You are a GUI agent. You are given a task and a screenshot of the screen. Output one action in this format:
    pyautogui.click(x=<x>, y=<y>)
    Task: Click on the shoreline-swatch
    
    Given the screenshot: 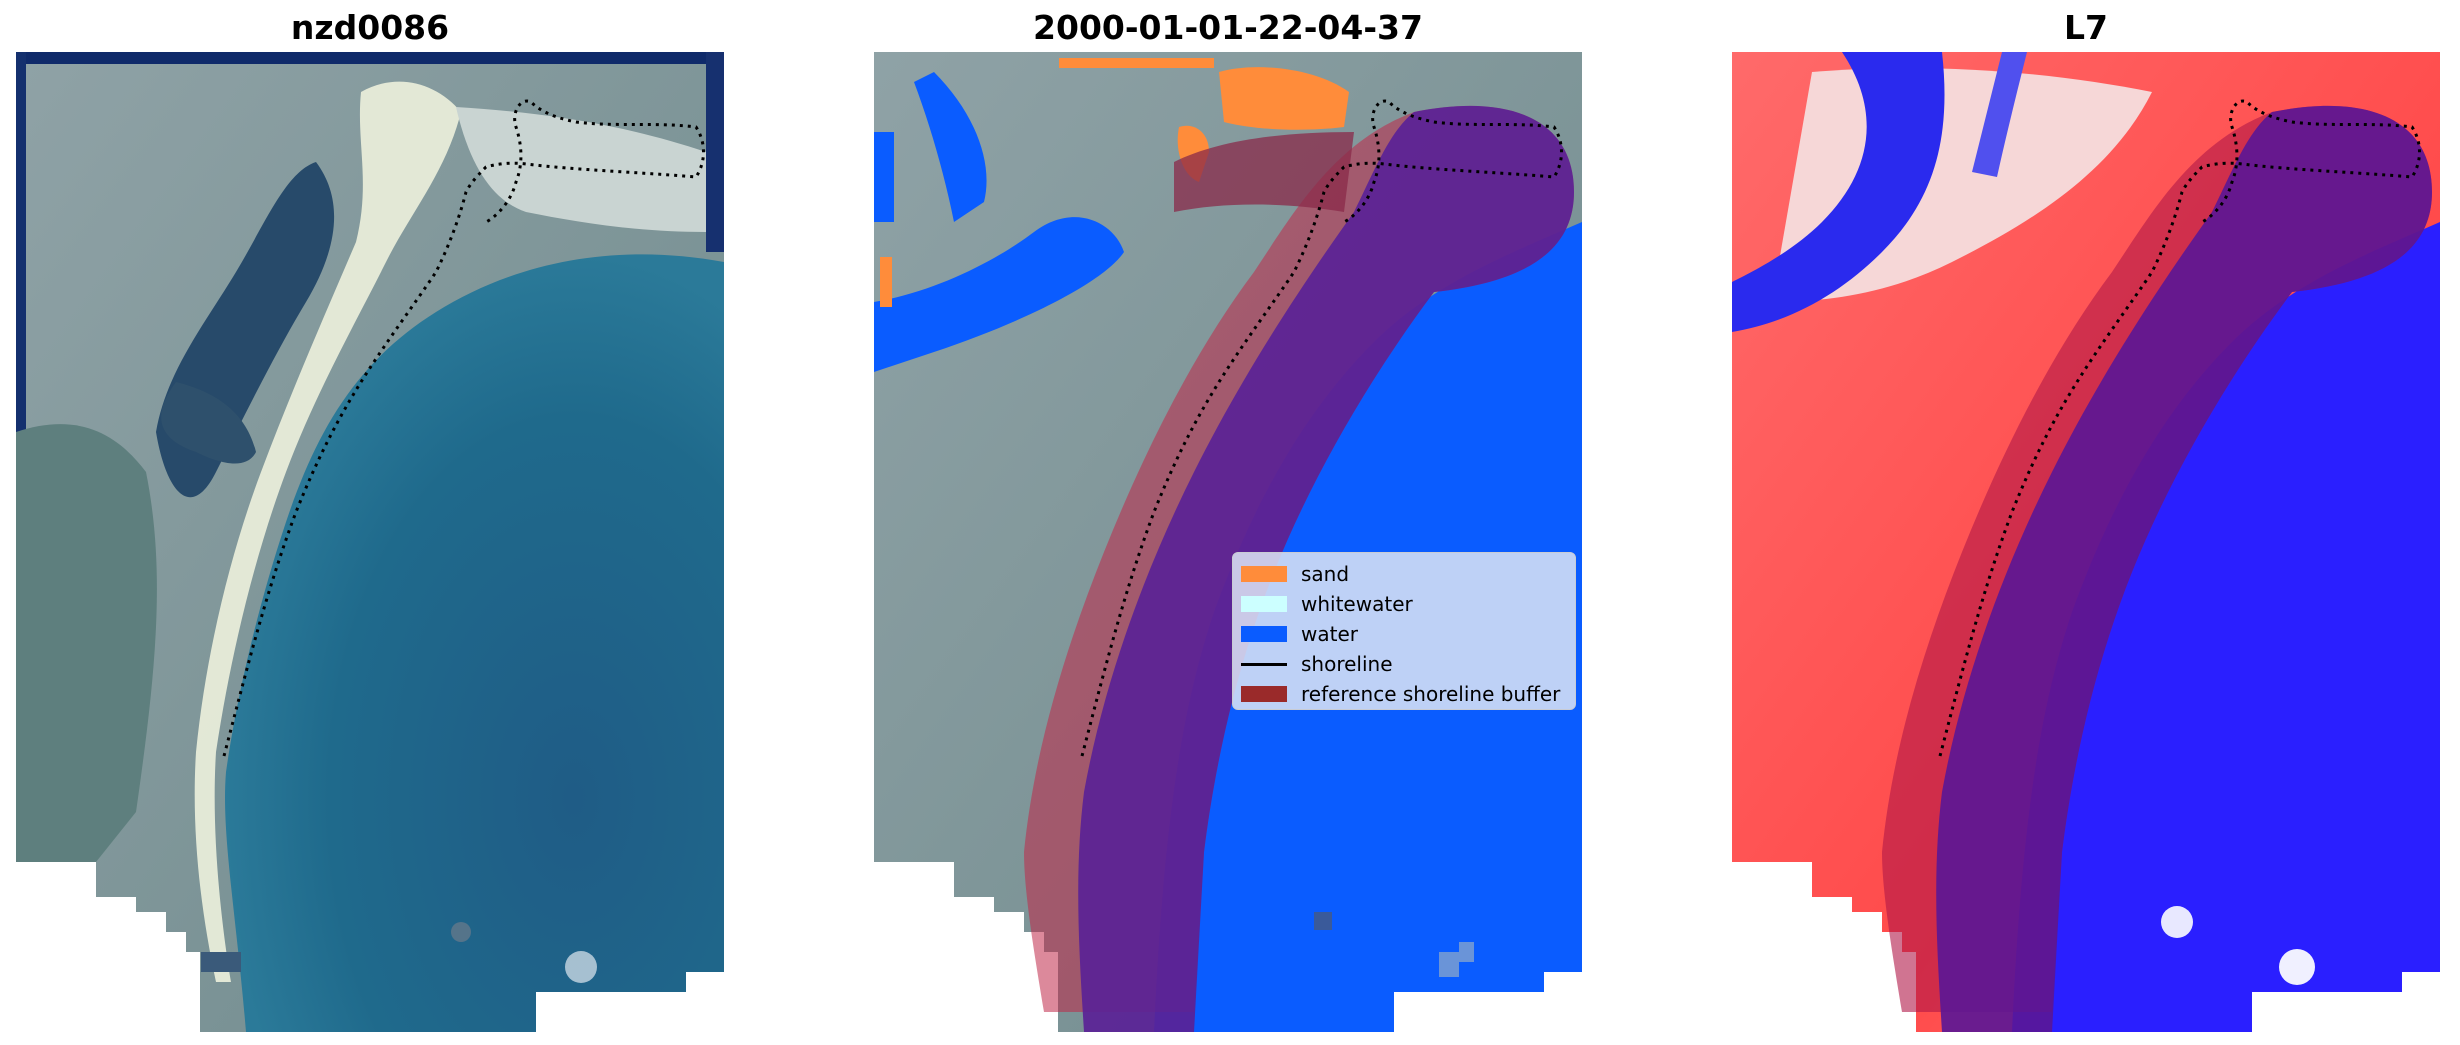 What is the action you would take?
    pyautogui.click(x=1264, y=664)
    